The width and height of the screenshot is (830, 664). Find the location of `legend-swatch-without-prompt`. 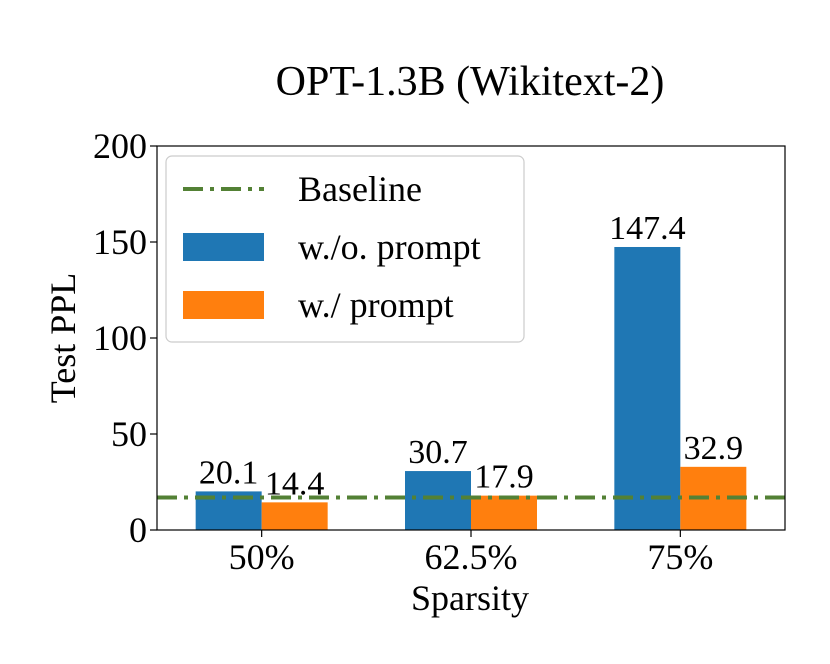

legend-swatch-without-prompt is located at coordinates (223, 247).